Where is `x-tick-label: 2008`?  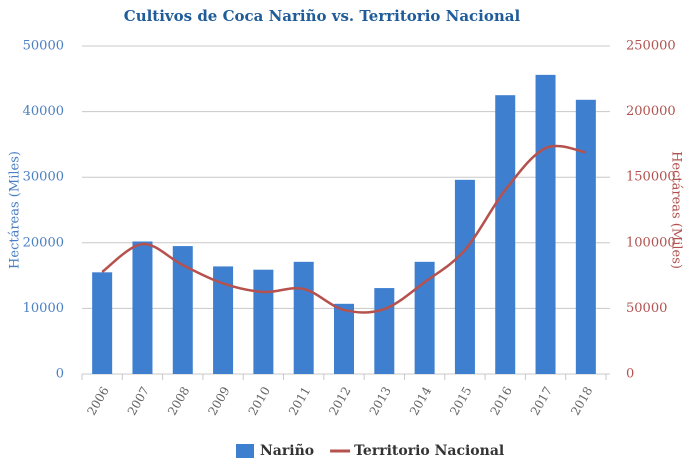 x-tick-label: 2008 is located at coordinates (178, 400).